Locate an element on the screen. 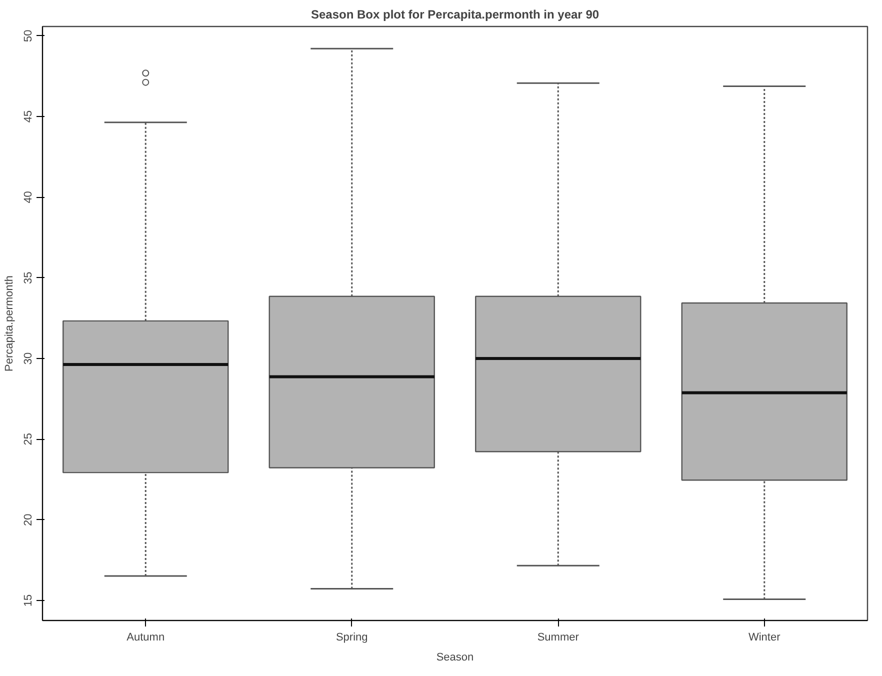 The image size is (882, 676). x-tick-label: Autumn is located at coordinates (145, 638).